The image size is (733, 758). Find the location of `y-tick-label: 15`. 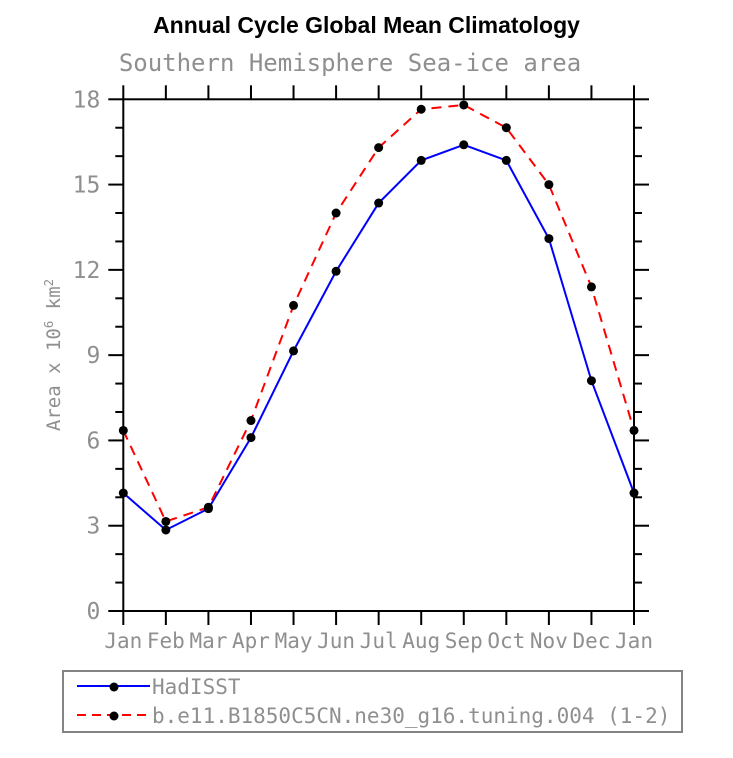

y-tick-label: 15 is located at coordinates (87, 186).